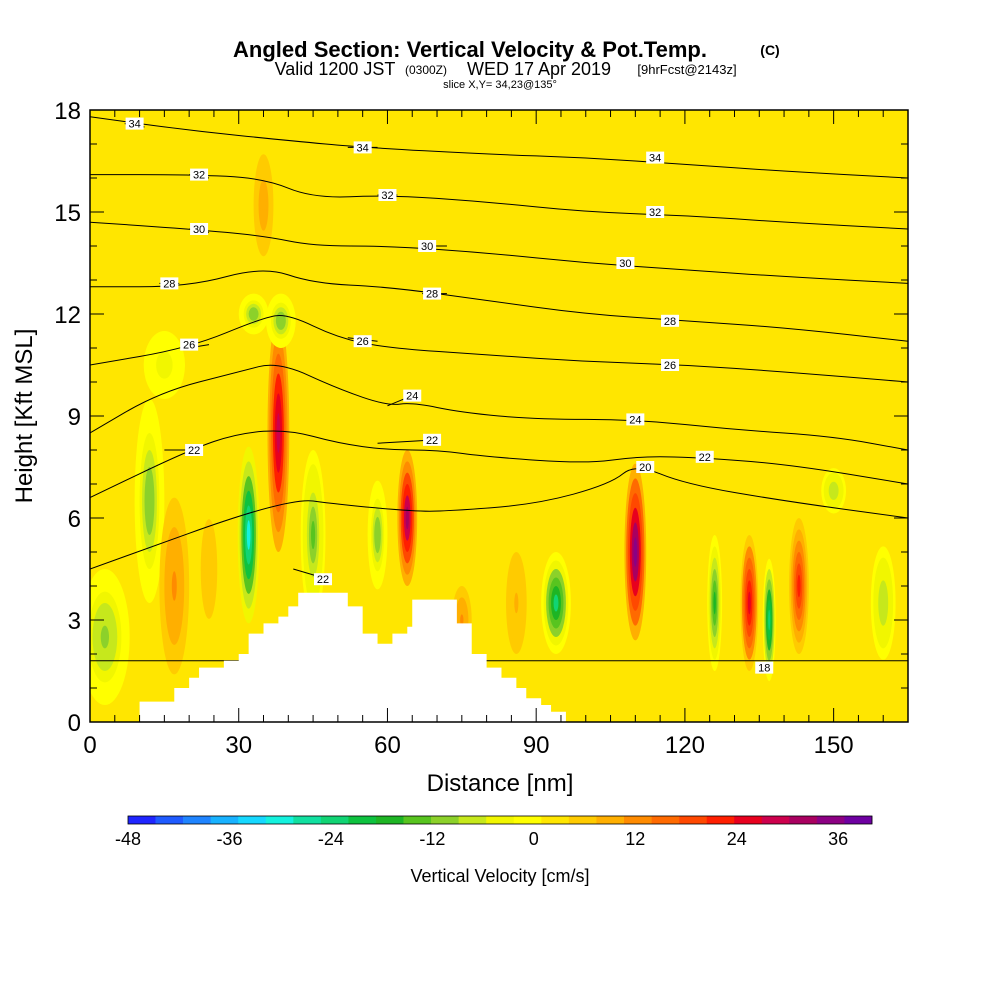  Describe the element at coordinates (74, 621) in the screenshot. I see `y-tick-label: 3` at that location.